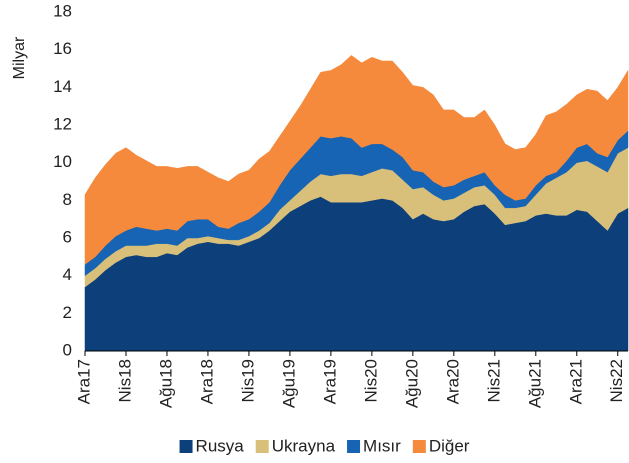 This screenshot has height=463, width=629. What do you see at coordinates (493, 380) in the screenshot?
I see `x-tick-label: Nis21` at bounding box center [493, 380].